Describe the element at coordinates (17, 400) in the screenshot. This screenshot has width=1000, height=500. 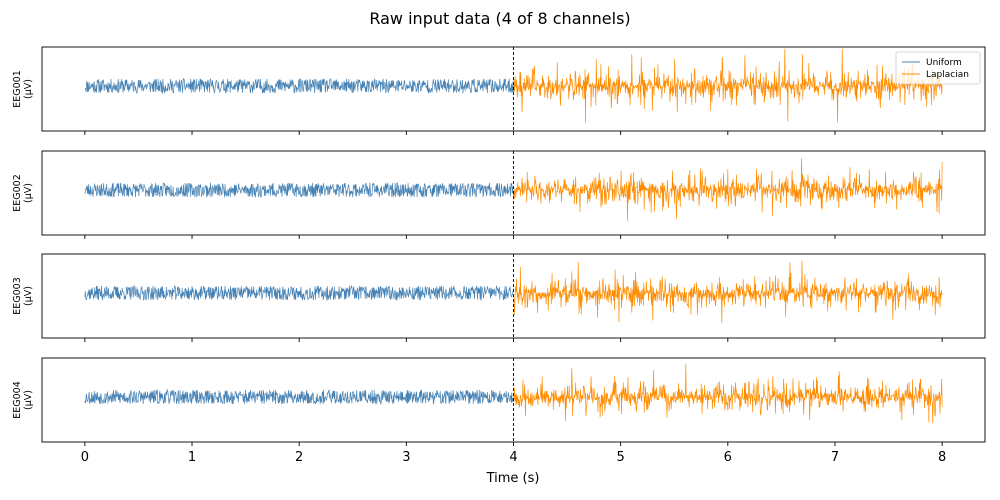
I see `channel-name: EEG004` at that location.